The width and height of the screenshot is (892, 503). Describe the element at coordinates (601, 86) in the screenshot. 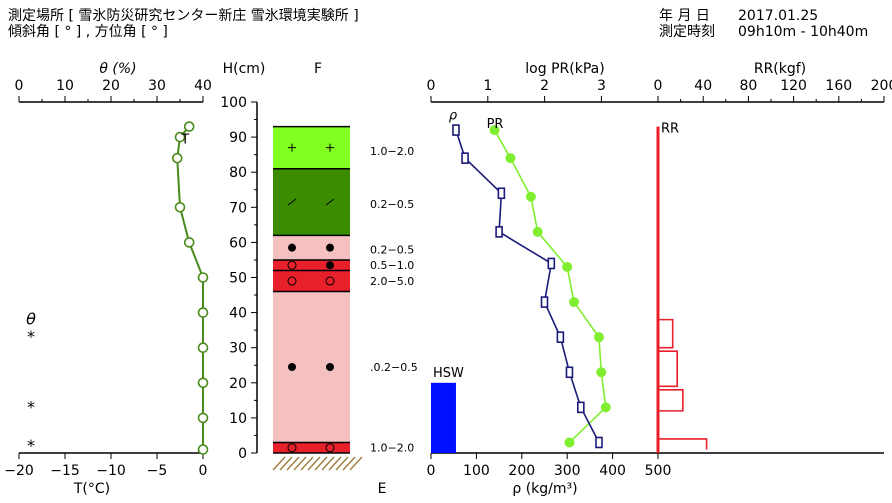

I see `log-pr-tick-label: 3` at that location.